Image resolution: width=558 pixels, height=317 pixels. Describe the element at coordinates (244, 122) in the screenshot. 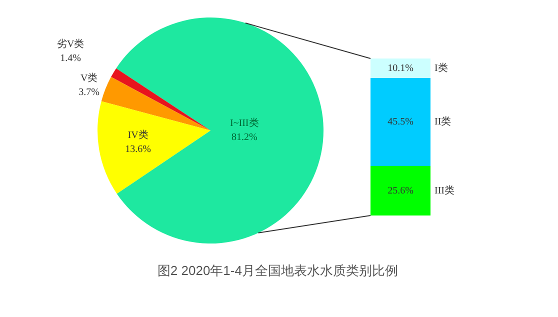

I see `slice-label: I~III类` at that location.